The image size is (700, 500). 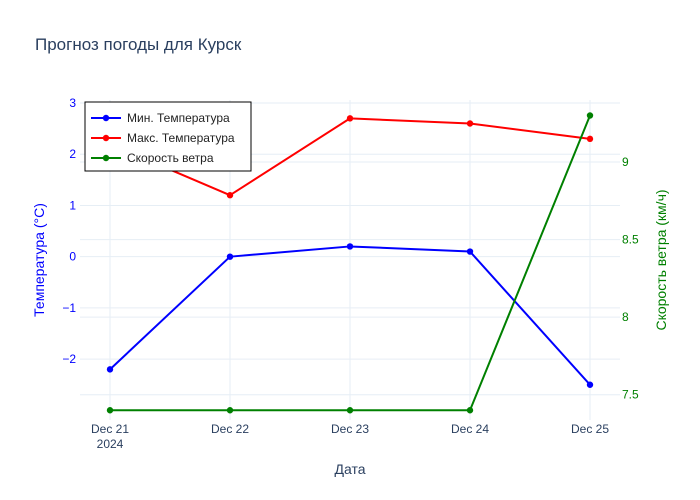 I want to click on x-tick-year-label: 2024, so click(x=110, y=444).